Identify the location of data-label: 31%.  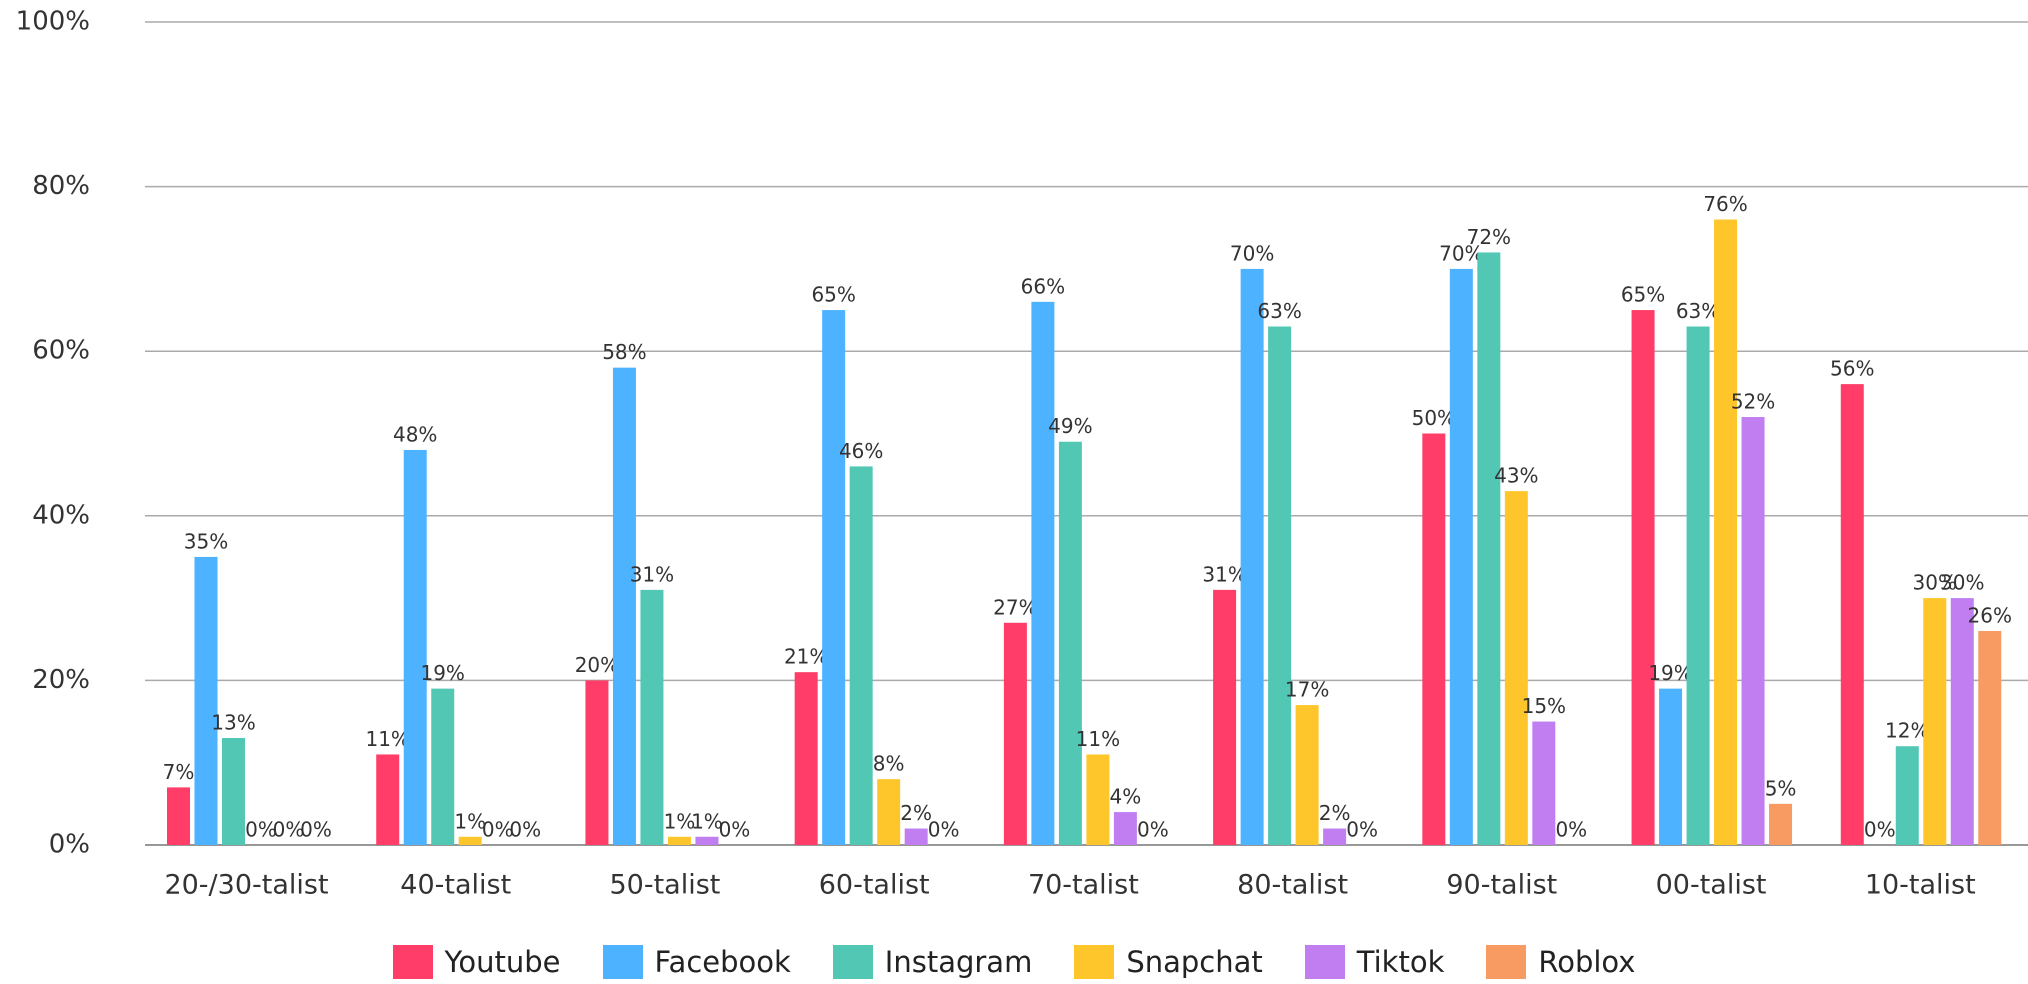
(1224, 574).